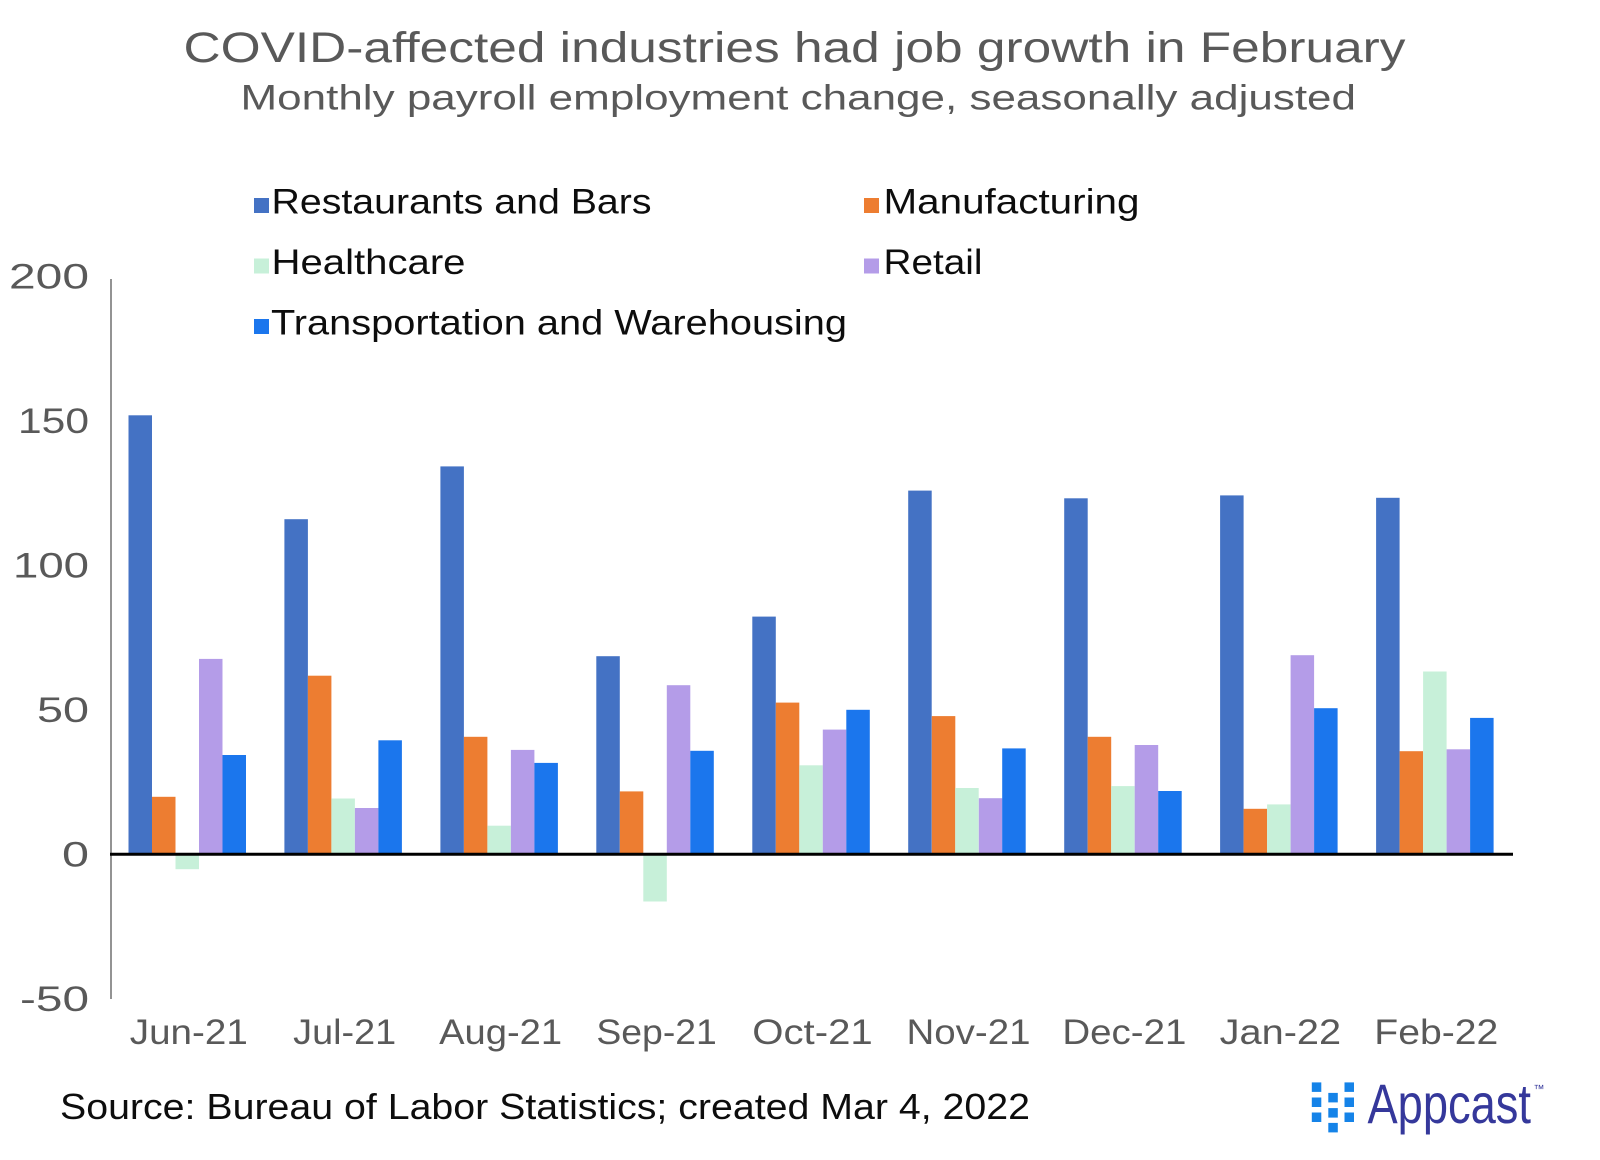 The image size is (1600, 1160). I want to click on svg-text: Nov-21, so click(969, 1032).